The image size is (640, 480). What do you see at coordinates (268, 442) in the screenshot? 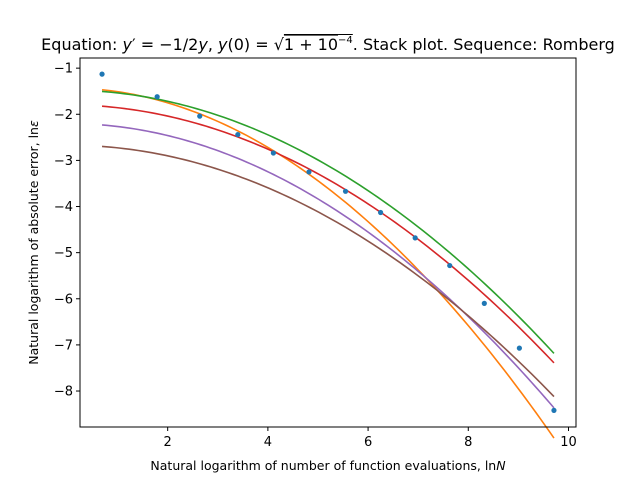
I see `x-tick-label: 4` at bounding box center [268, 442].